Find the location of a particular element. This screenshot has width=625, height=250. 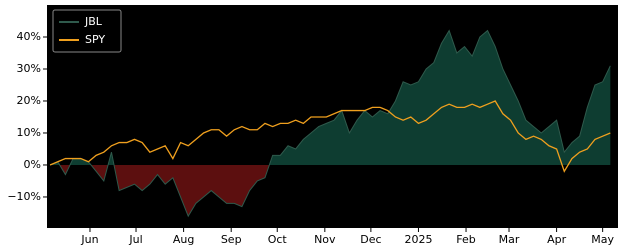

legend-box is located at coordinates (87, 31).